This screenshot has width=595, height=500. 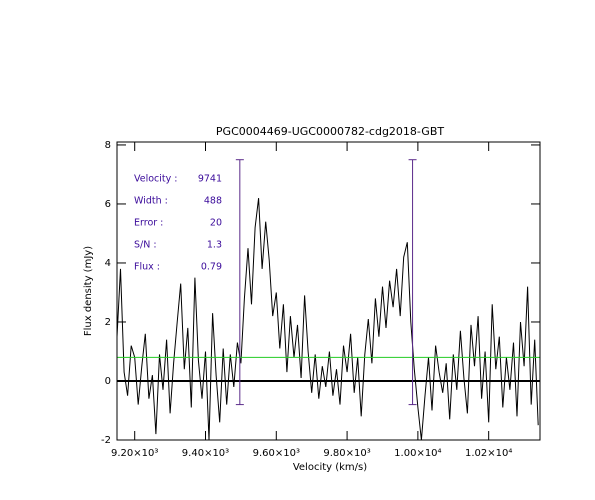 I want to click on y-tick-label: 8, so click(x=108, y=145).